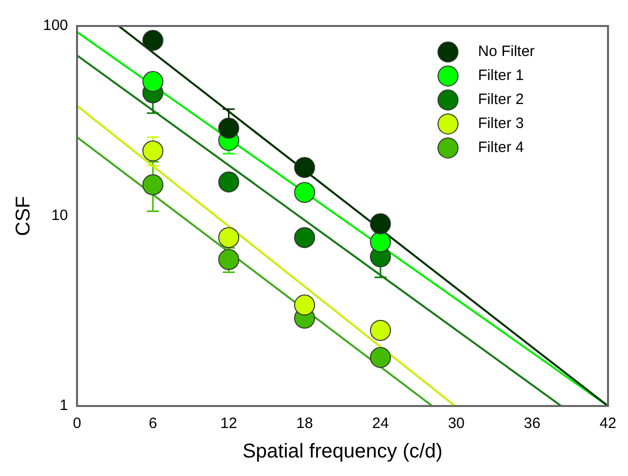 The height and width of the screenshot is (476, 628). I want to click on x-axis-title: Spatial frequency (c/d), so click(342, 451).